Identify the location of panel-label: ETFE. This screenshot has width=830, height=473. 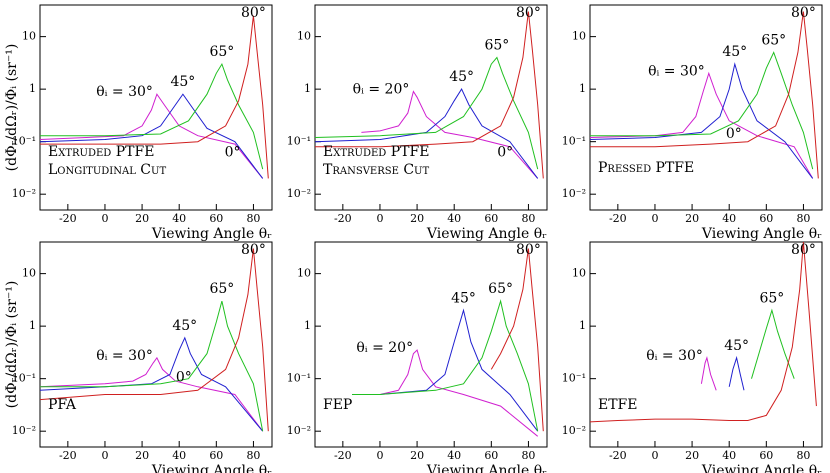
(618, 405).